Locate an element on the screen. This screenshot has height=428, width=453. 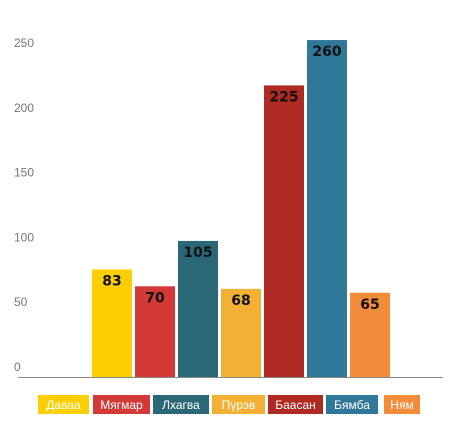
legend-label: Ням is located at coordinates (401, 405).